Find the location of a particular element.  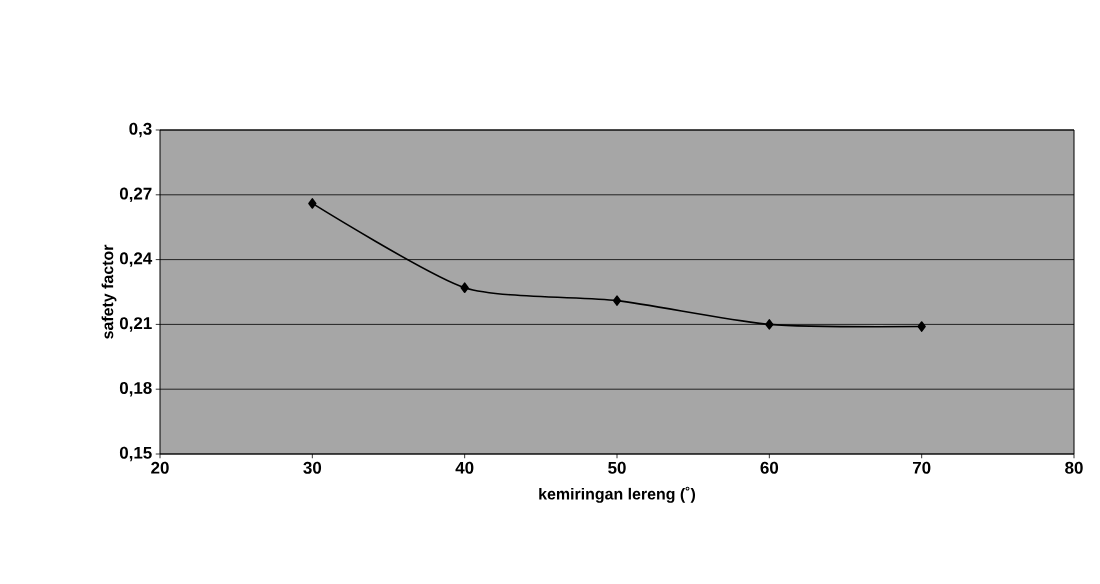

x-tick-label: 50 is located at coordinates (617, 467).